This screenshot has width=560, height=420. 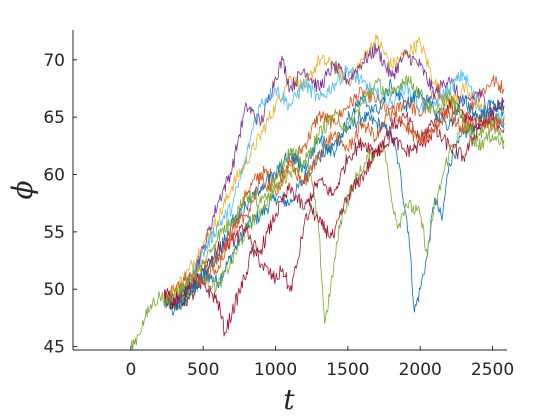 What do you see at coordinates (203, 370) in the screenshot?
I see `x-tick-label: 500` at bounding box center [203, 370].